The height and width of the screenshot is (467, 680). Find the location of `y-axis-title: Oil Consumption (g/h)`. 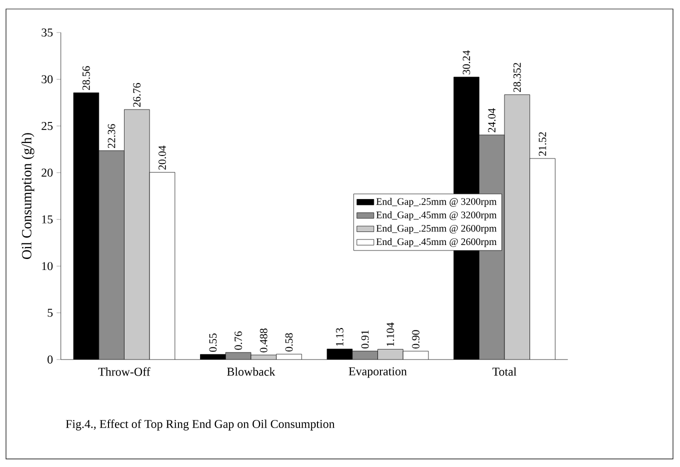

y-axis-title: Oil Consumption (g/h) is located at coordinates (28, 196).